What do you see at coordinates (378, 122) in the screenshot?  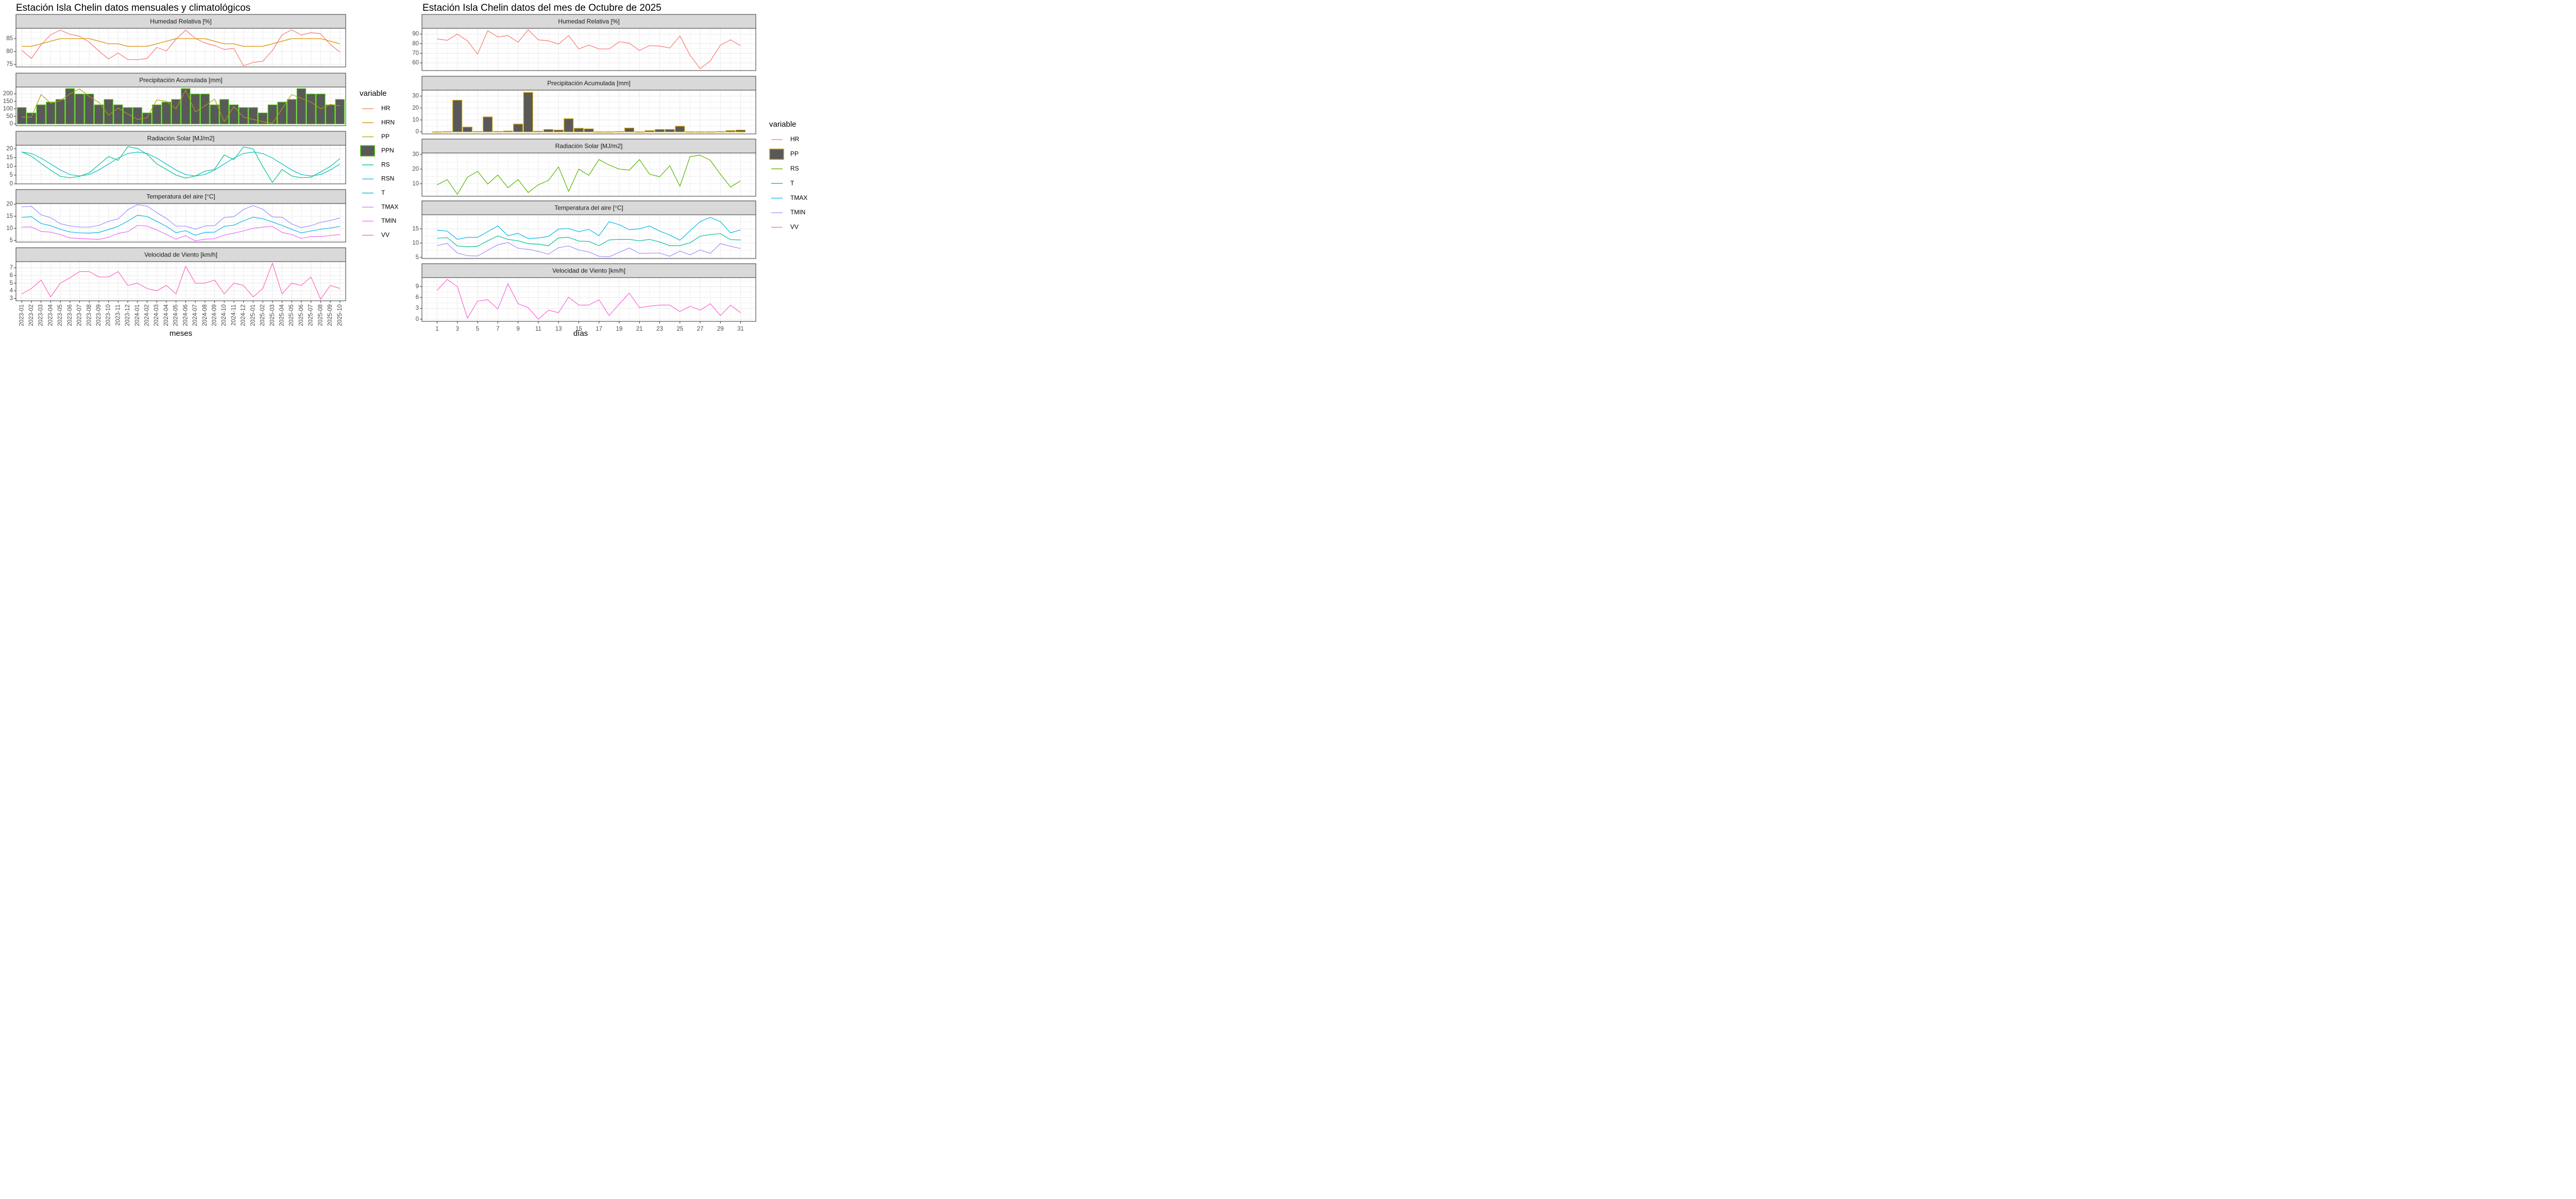 I see `legend-item-hrn: HRN` at bounding box center [378, 122].